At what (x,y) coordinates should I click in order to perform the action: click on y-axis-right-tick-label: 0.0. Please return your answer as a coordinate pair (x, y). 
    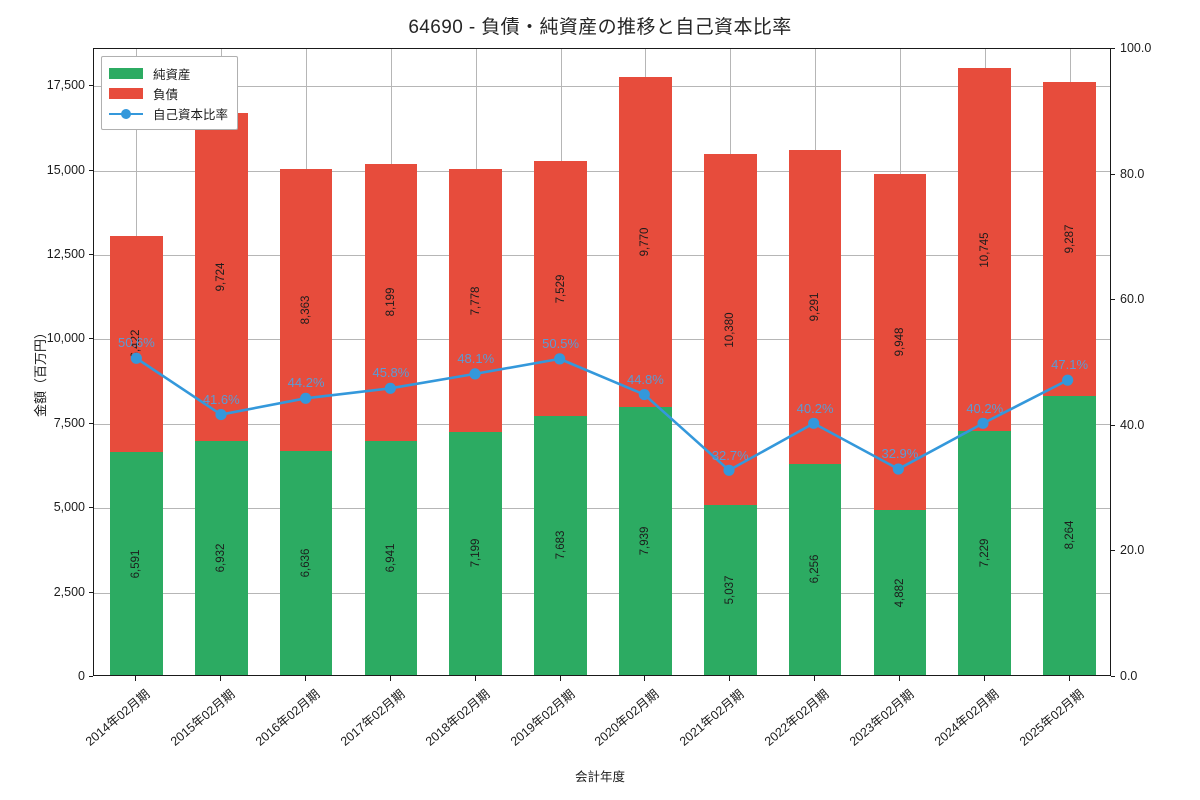
    Looking at the image, I should click on (1129, 676).